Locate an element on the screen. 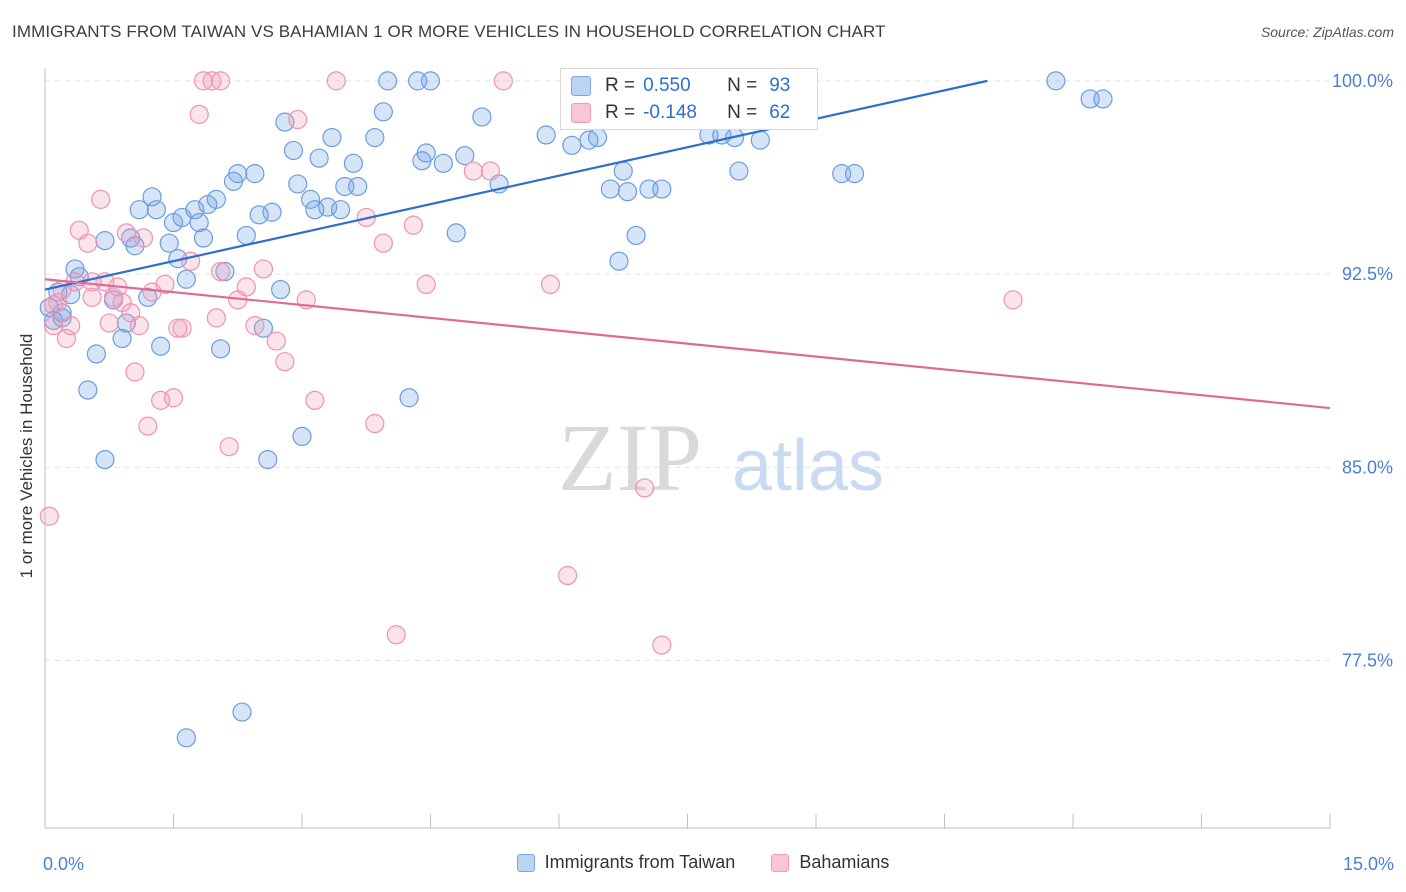 The width and height of the screenshot is (1406, 892). x-tick-label-min: 0.0% is located at coordinates (63, 864).